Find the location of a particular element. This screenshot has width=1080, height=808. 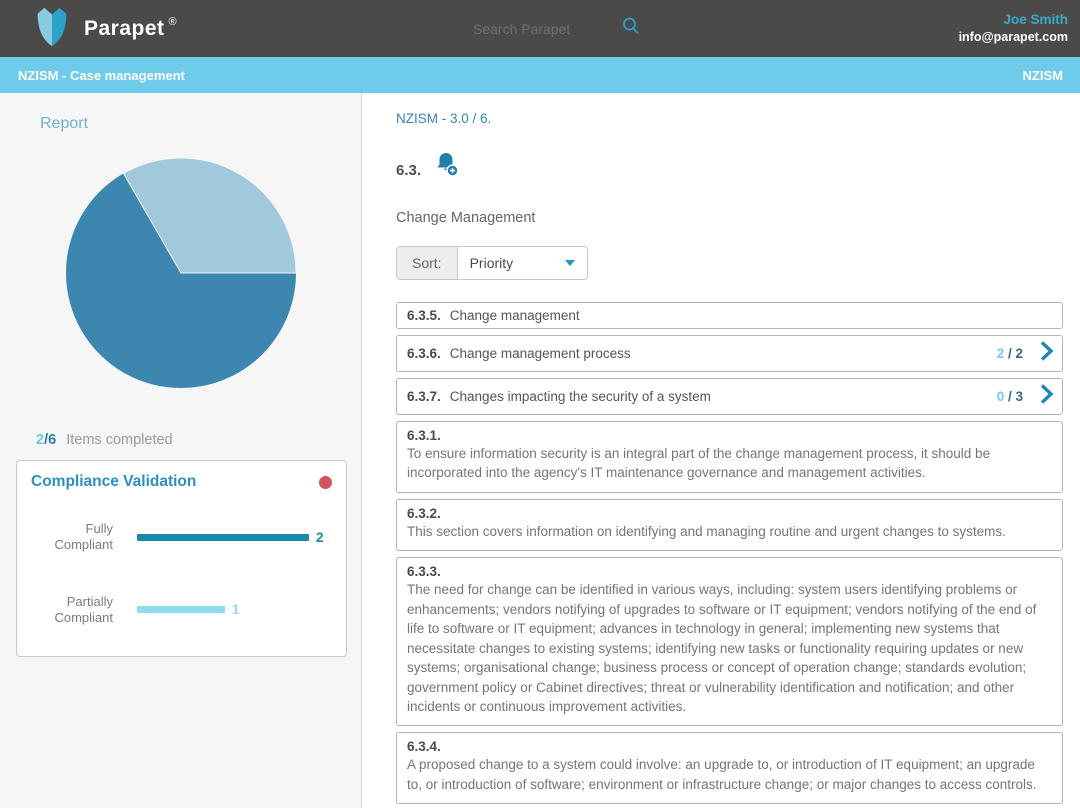

report-title: Report is located at coordinates (64, 123).